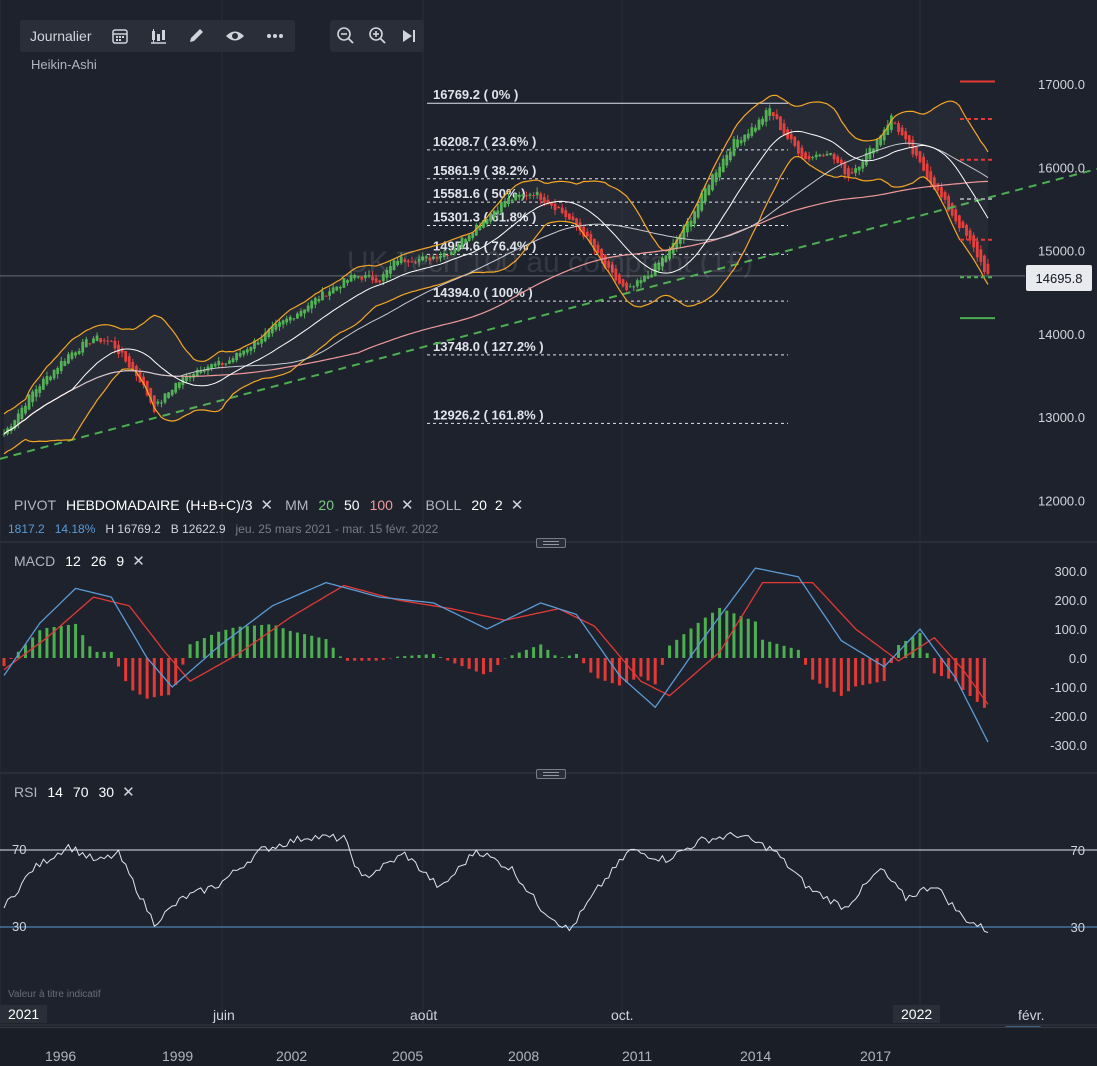 This screenshot has width=1097, height=1066. I want to click on more-icon, so click(275, 36).